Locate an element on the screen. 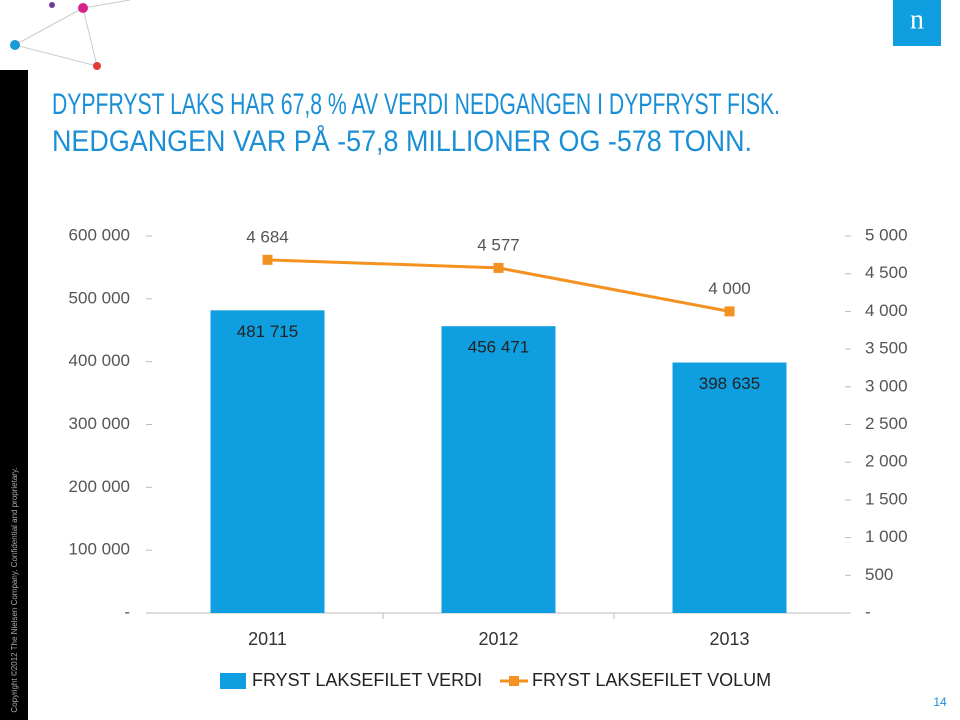 This screenshot has height=720, width=960. page-number: 14 is located at coordinates (940, 702).